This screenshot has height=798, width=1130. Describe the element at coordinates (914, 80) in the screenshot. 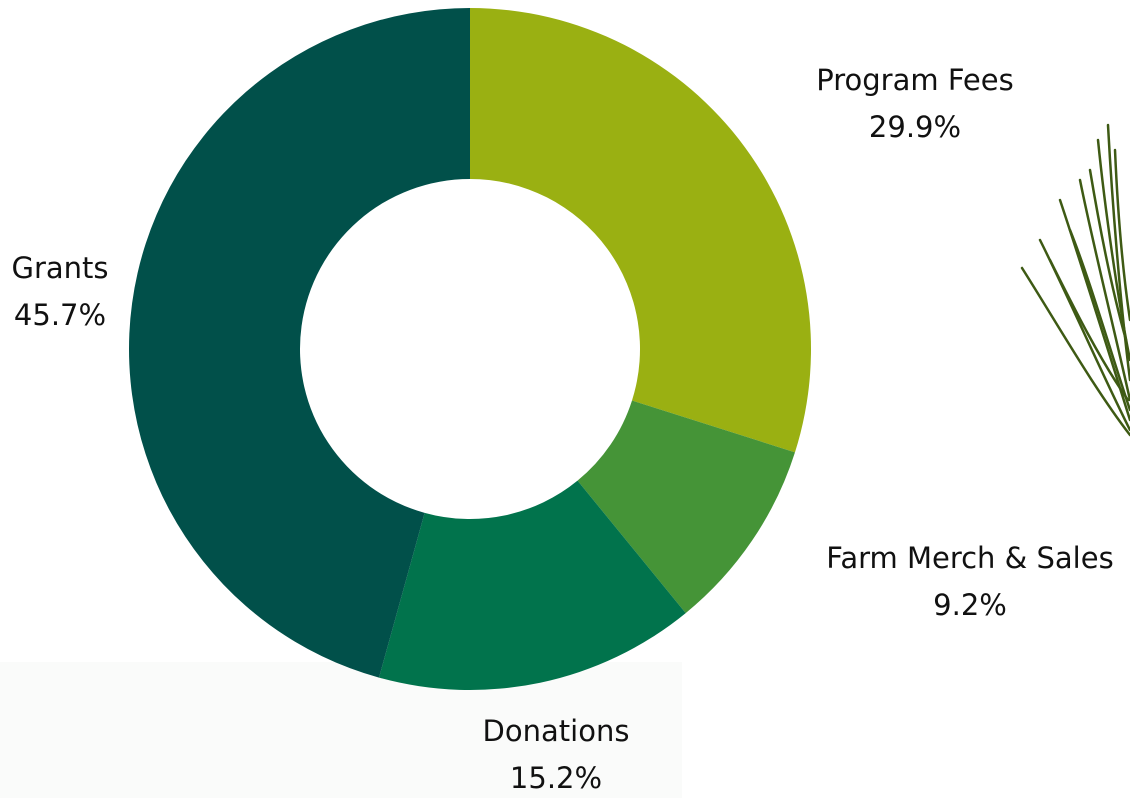

I see `segment-label: Program Fees` at that location.